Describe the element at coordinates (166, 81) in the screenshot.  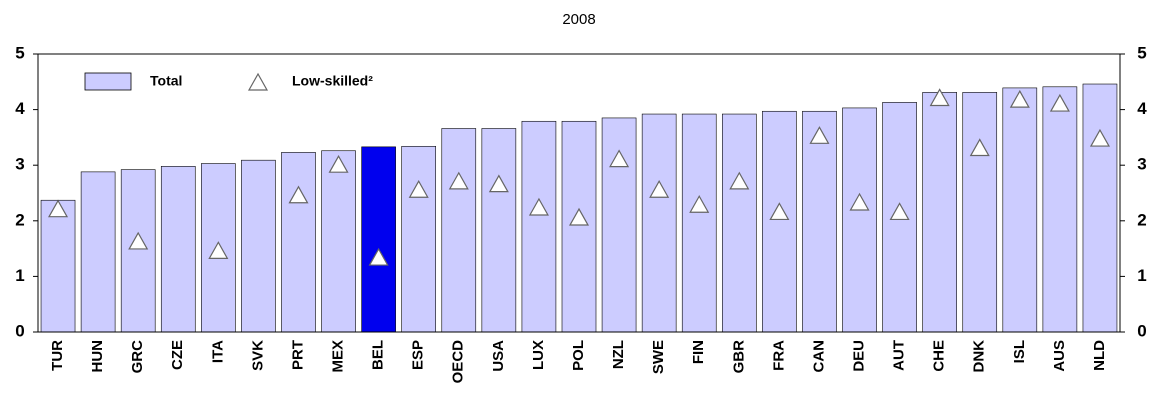
I see `legend-label: Total` at that location.